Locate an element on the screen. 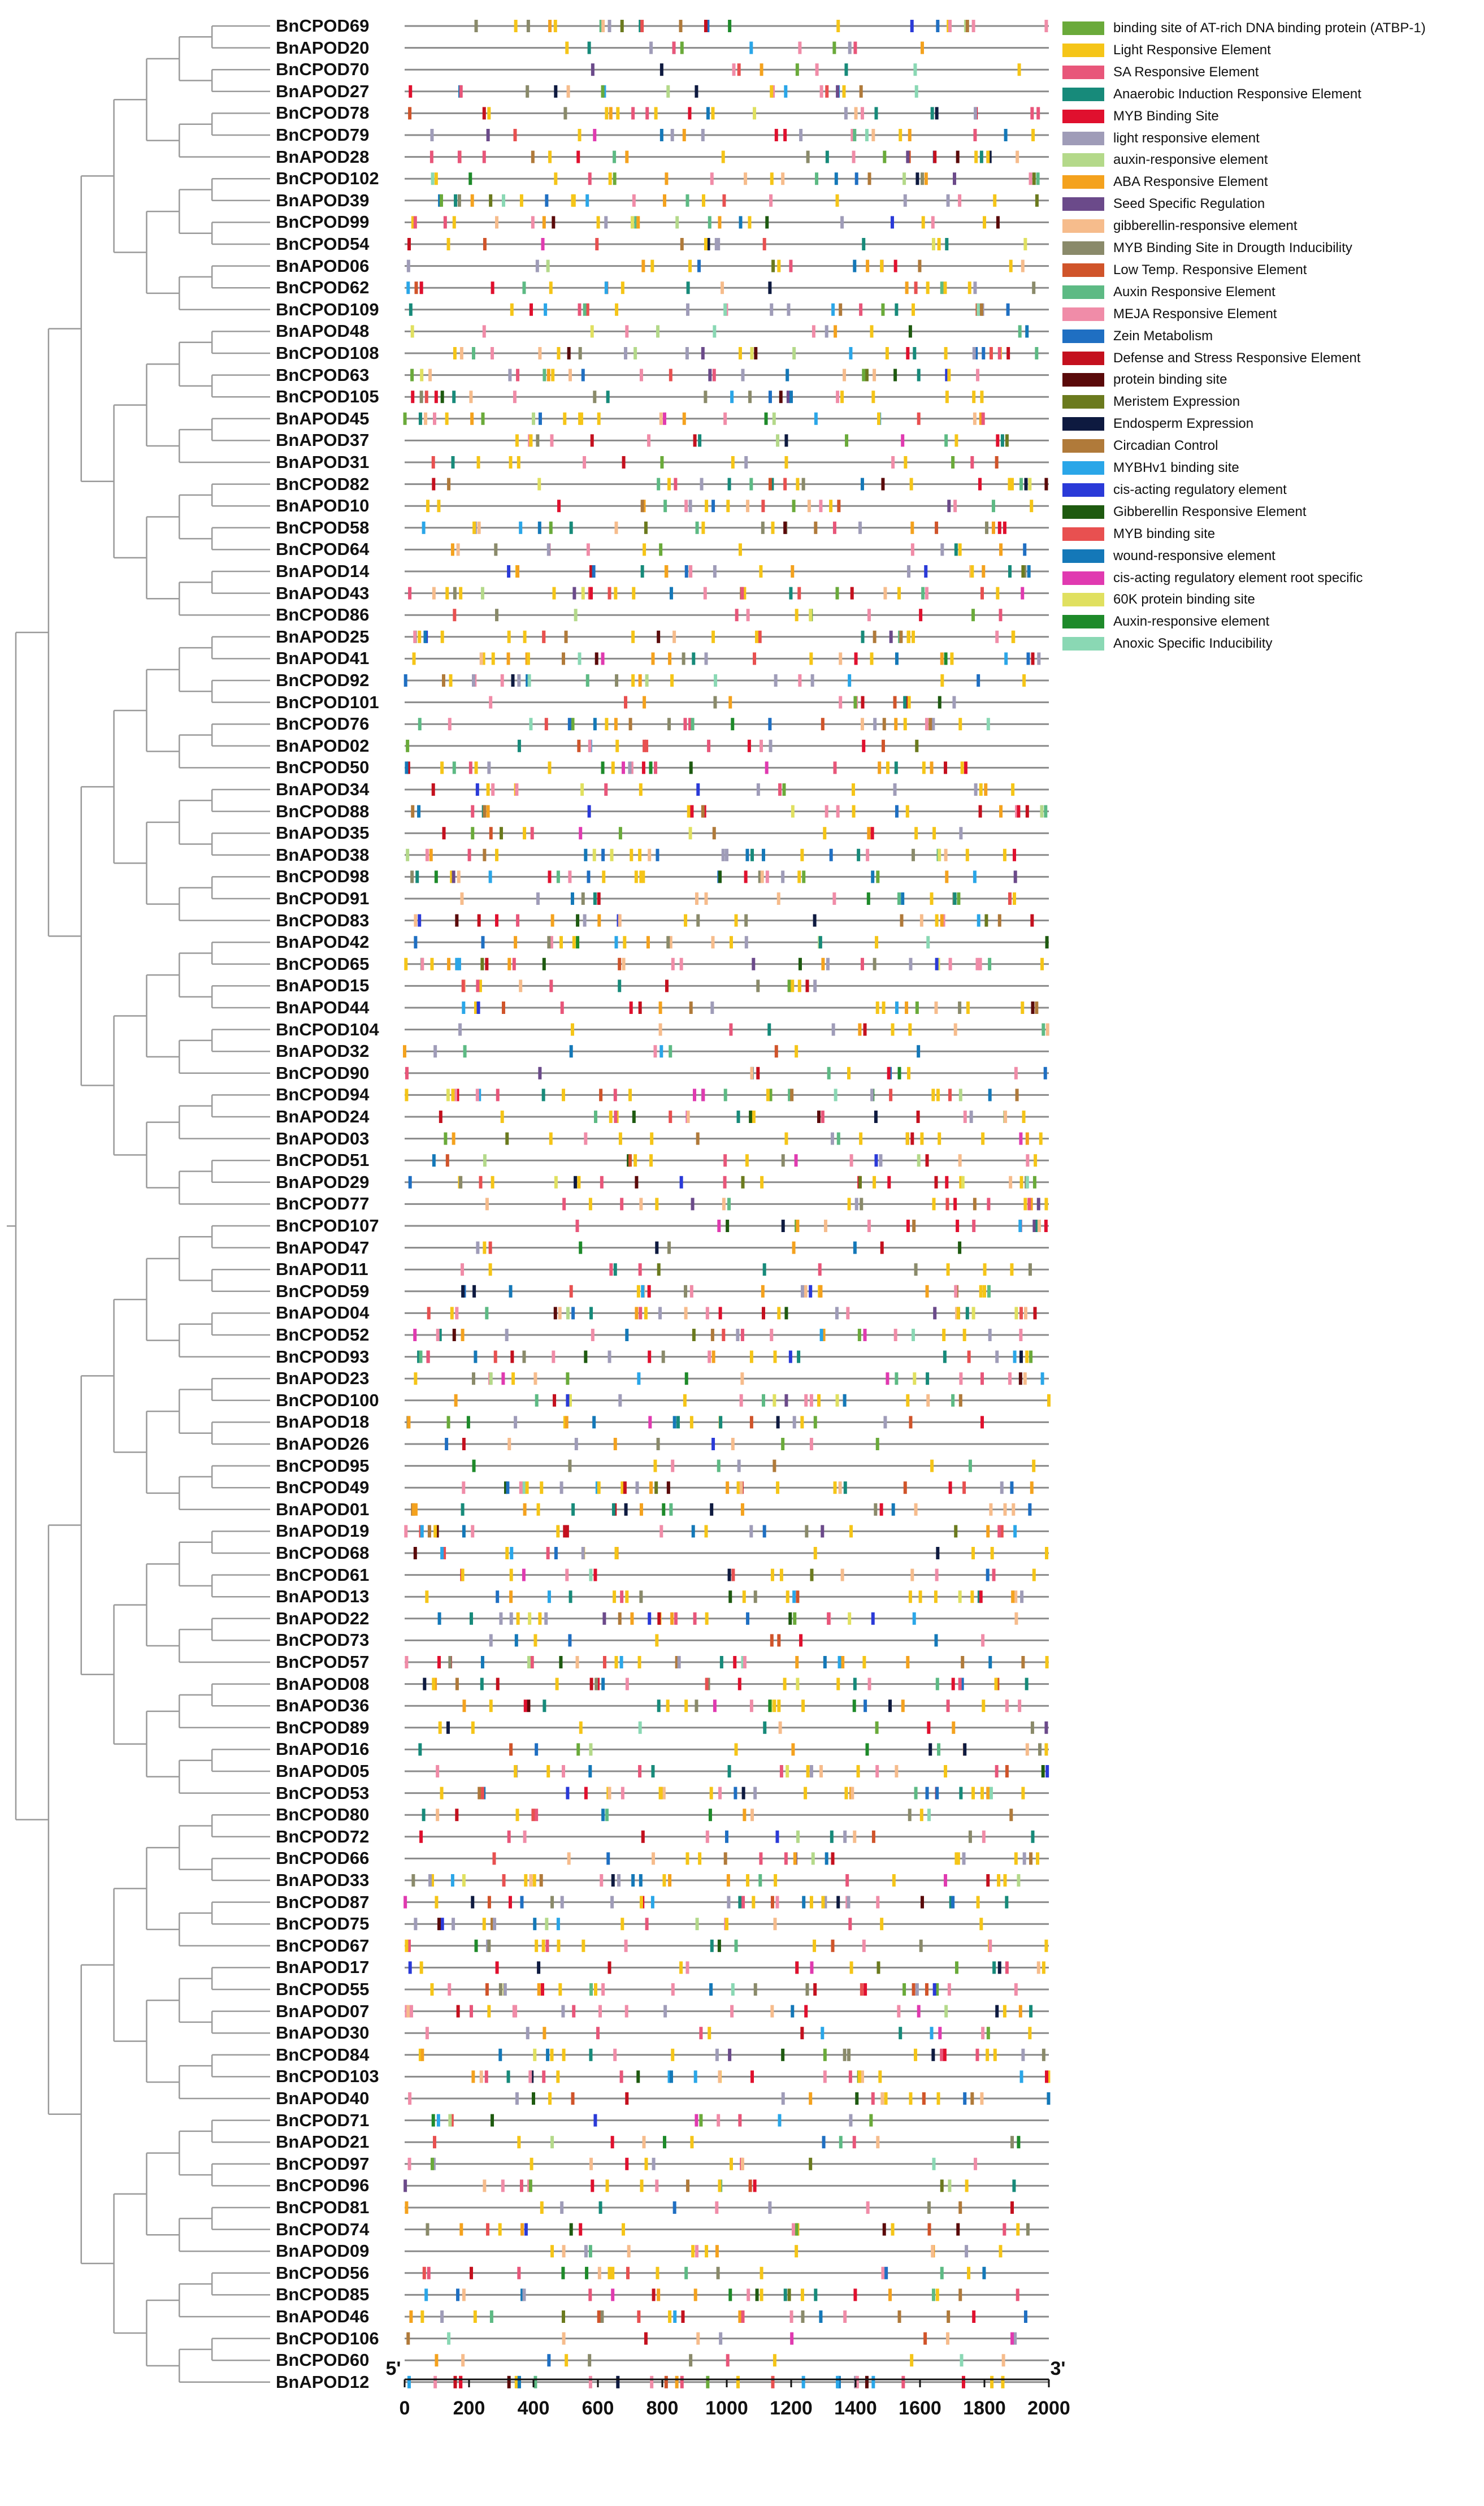 The image size is (1484, 2506). gene-label: BnCPOD95 is located at coordinates (323, 1465).